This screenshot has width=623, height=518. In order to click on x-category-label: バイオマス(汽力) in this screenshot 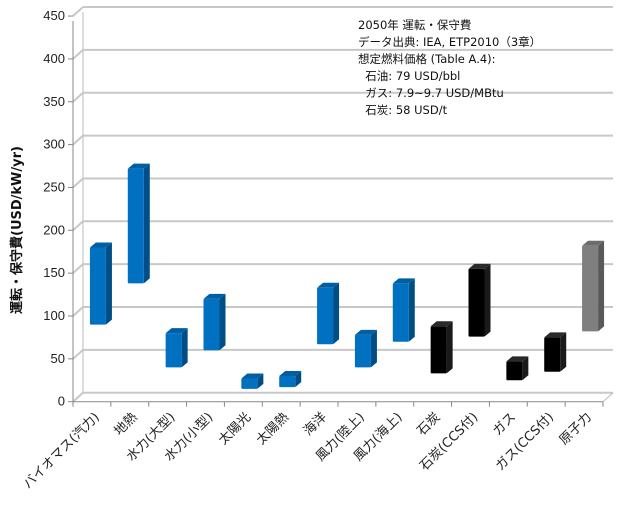, I will do `click(62, 451)`.